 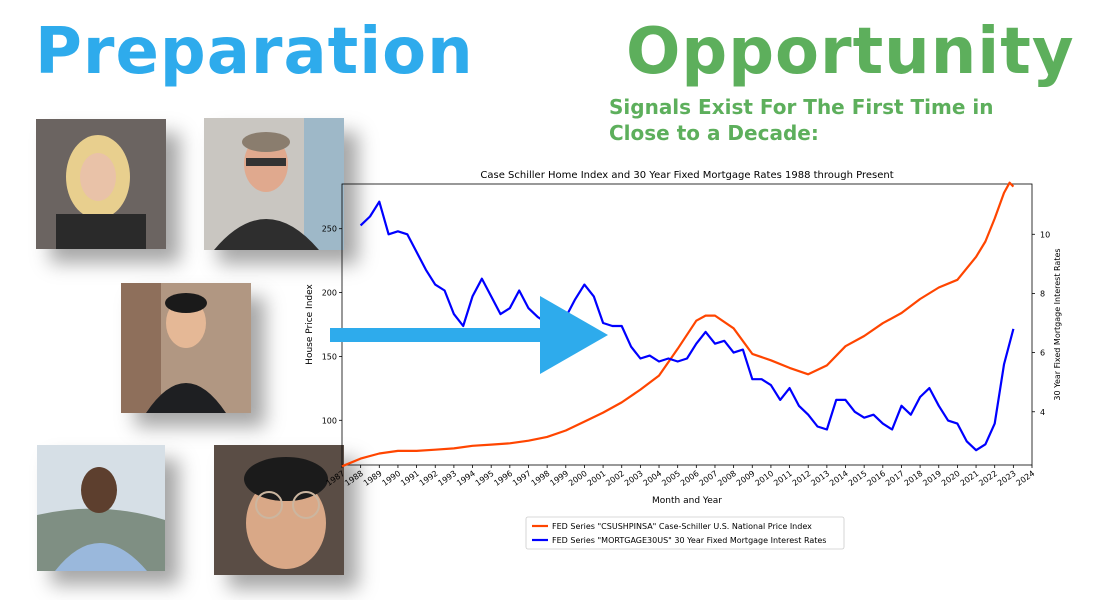 I want to click on x-tick-label: 2016, so click(x=876, y=478).